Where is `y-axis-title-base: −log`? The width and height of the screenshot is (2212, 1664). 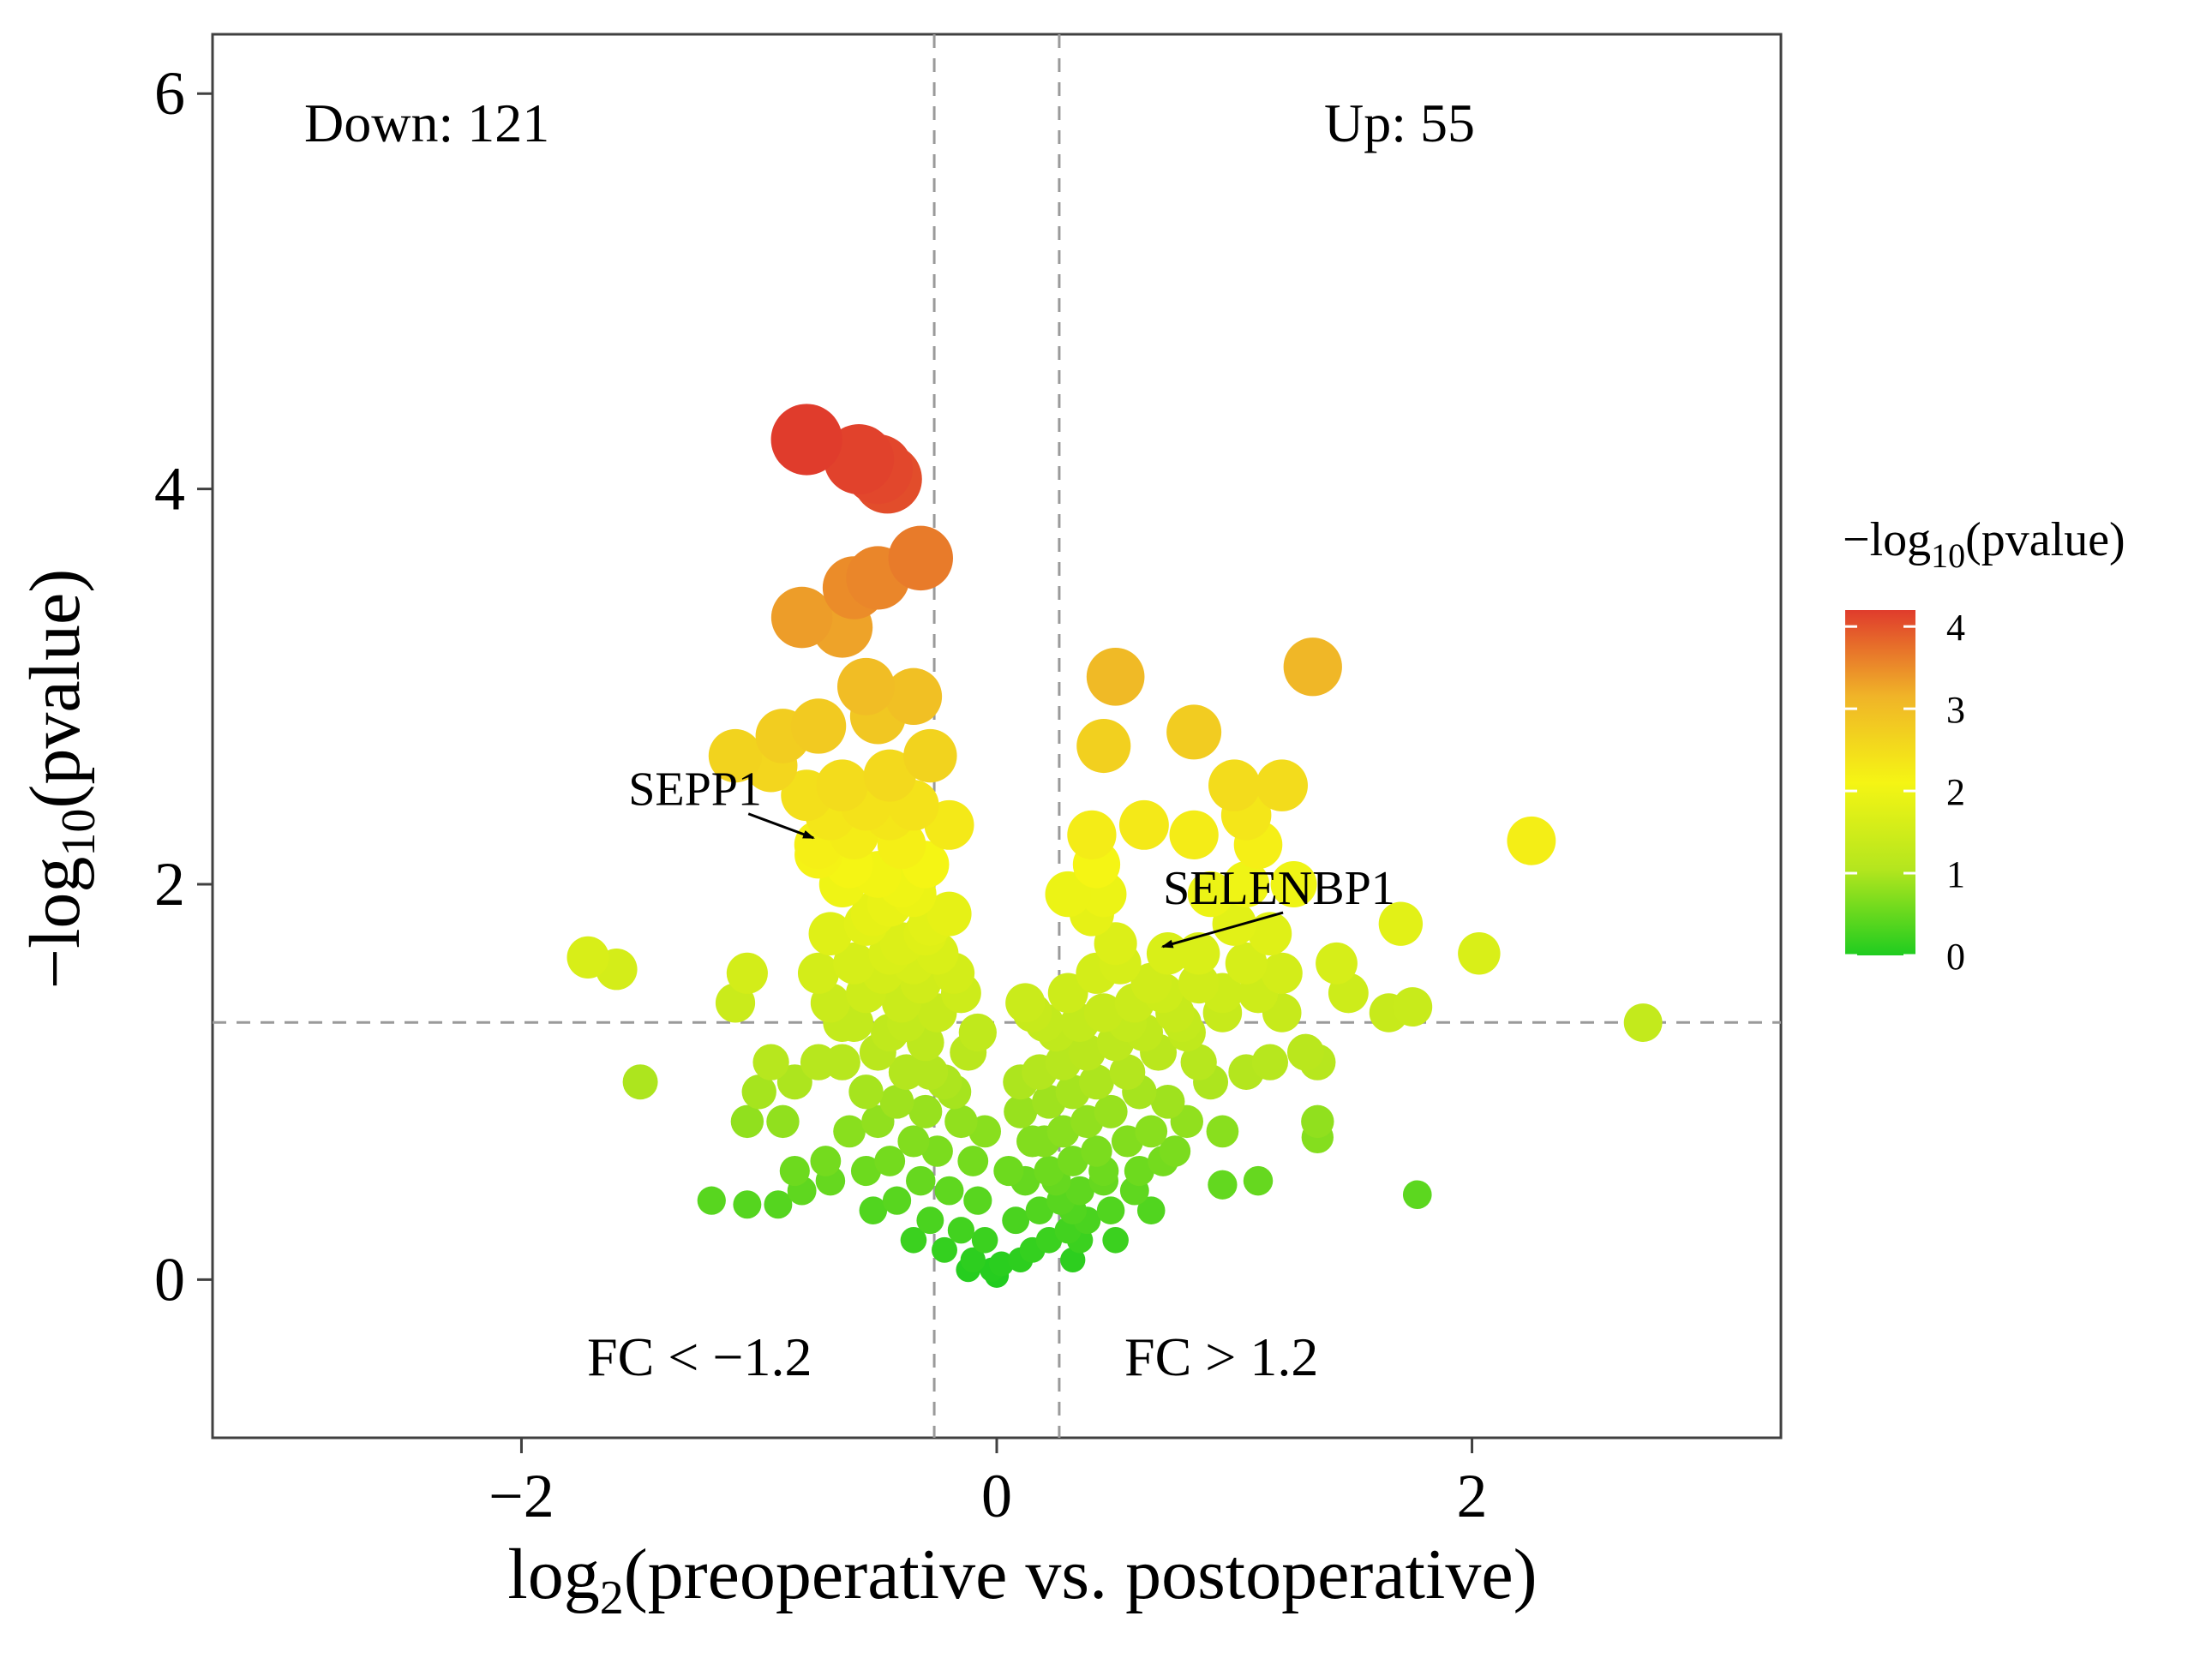
y-axis-title-base: −log is located at coordinates (55, 923).